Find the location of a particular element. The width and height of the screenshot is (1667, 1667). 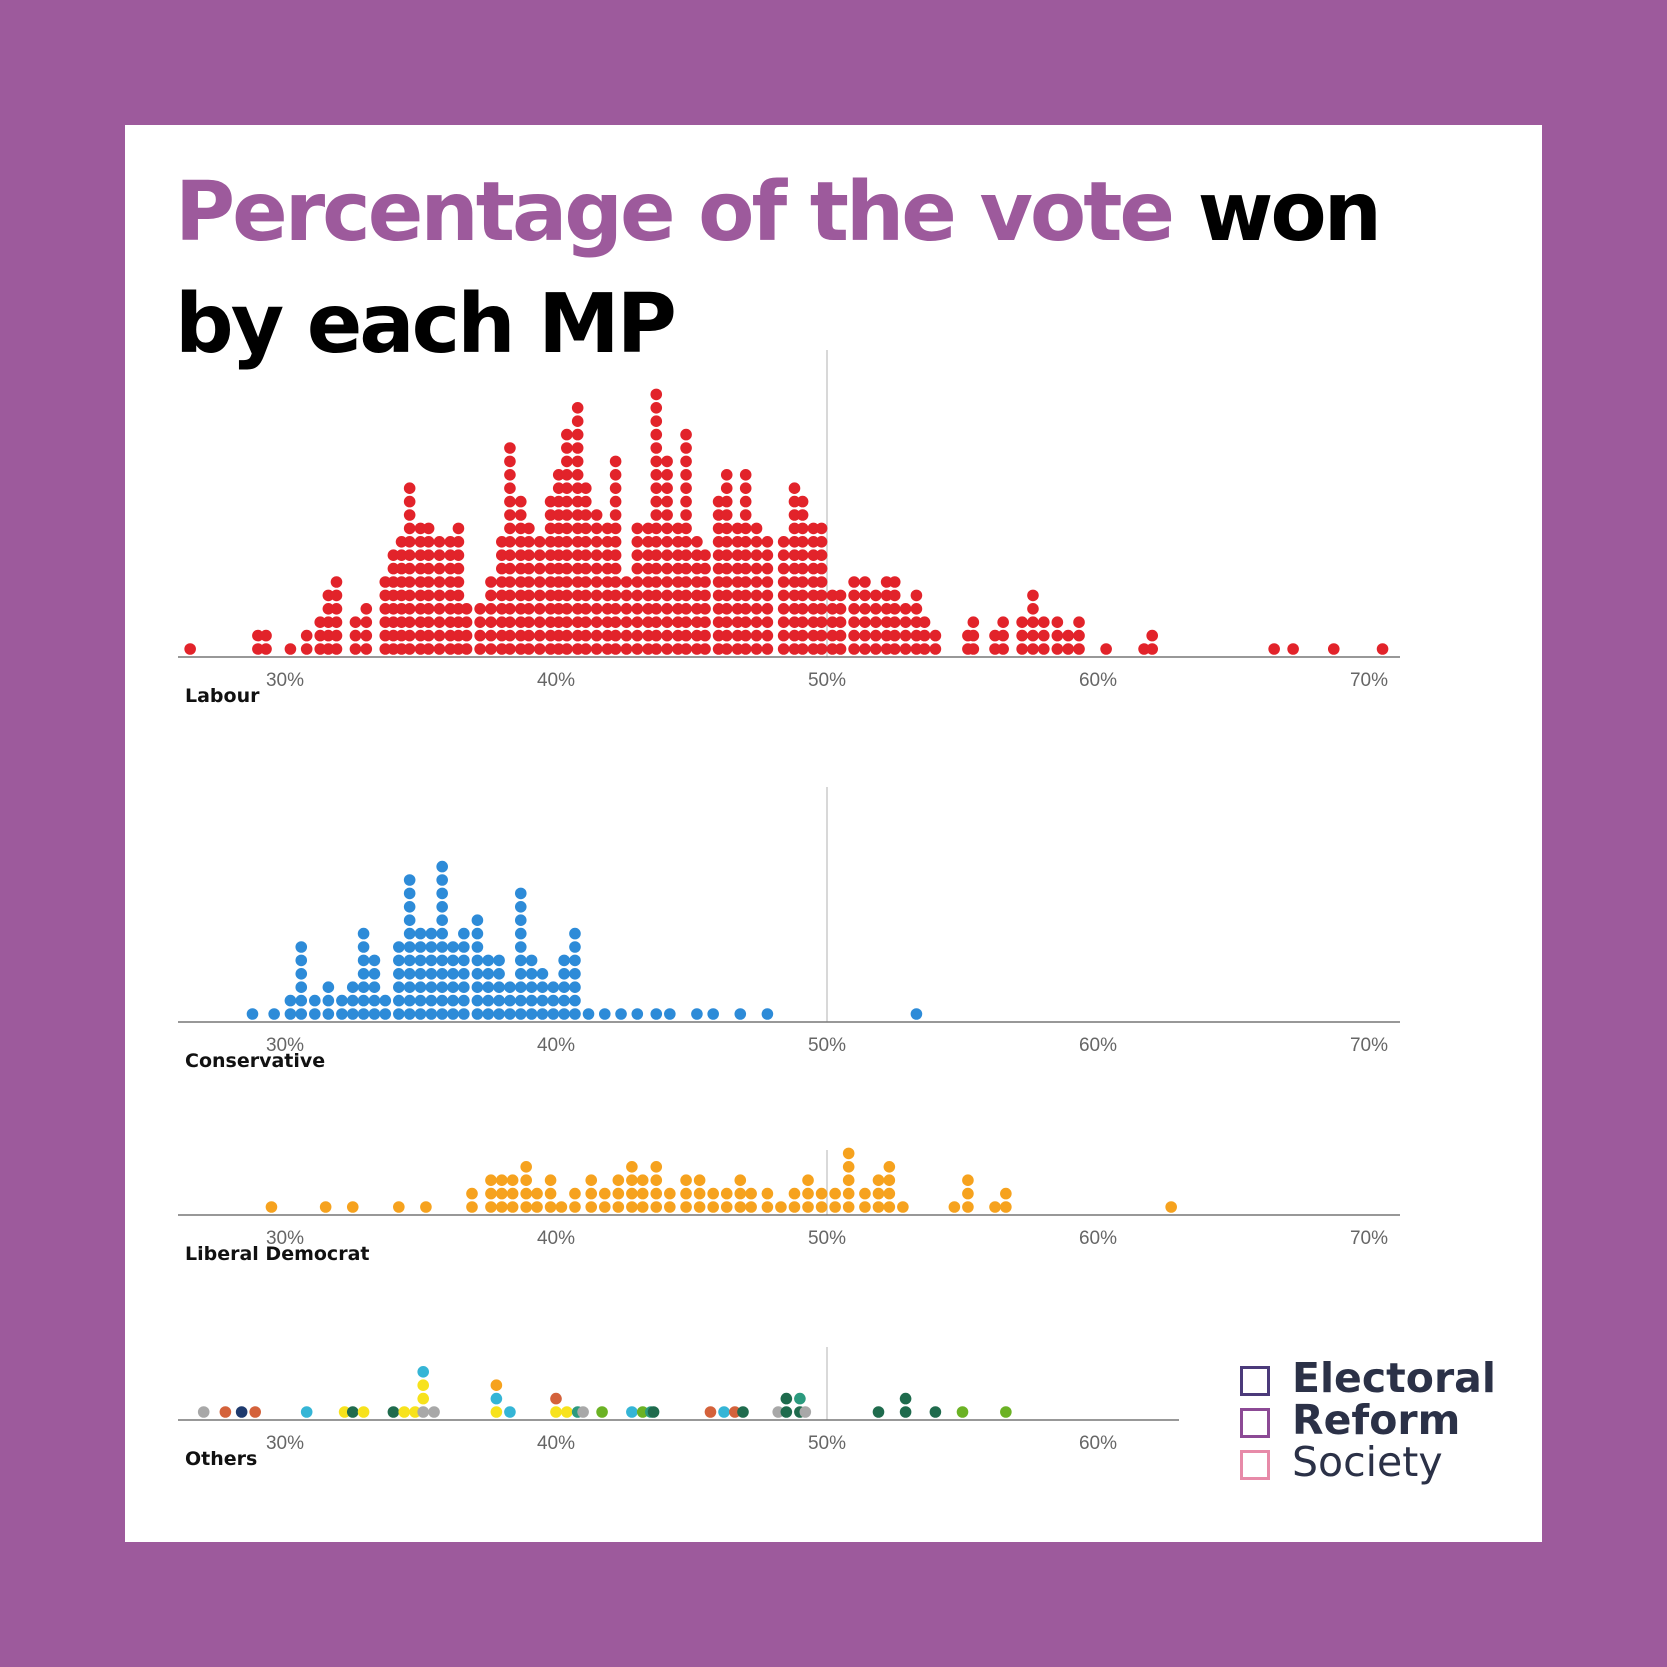

others-series-label: Others is located at coordinates (221, 1459).